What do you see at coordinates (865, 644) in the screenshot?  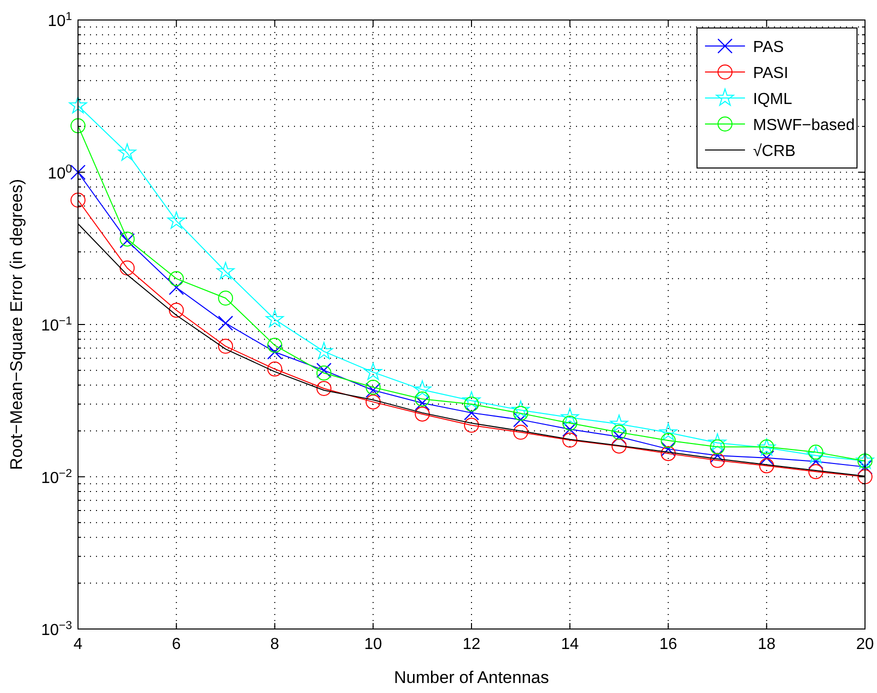 I see `x-tick-label: 20` at bounding box center [865, 644].